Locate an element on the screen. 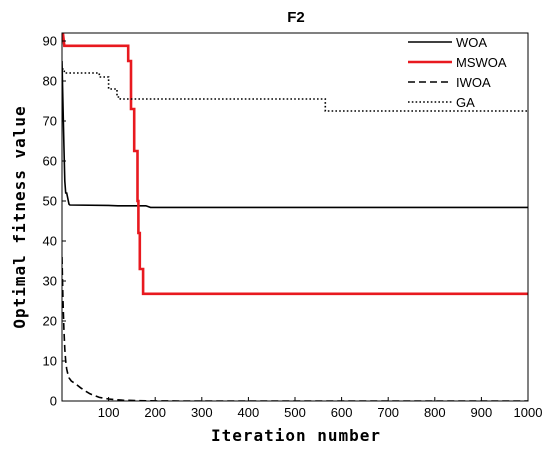 This screenshot has height=449, width=550. x-tick-label: 100 is located at coordinates (109, 412).